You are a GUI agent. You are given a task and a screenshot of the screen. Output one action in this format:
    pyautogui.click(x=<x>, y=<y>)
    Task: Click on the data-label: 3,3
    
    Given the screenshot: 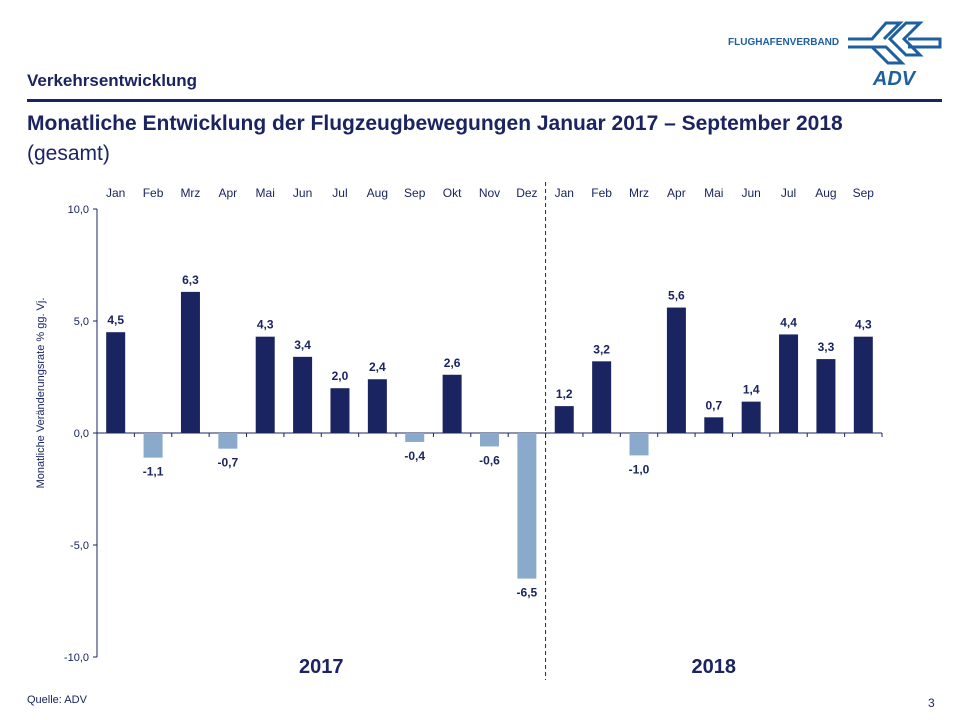 What is the action you would take?
    pyautogui.click(x=826, y=347)
    